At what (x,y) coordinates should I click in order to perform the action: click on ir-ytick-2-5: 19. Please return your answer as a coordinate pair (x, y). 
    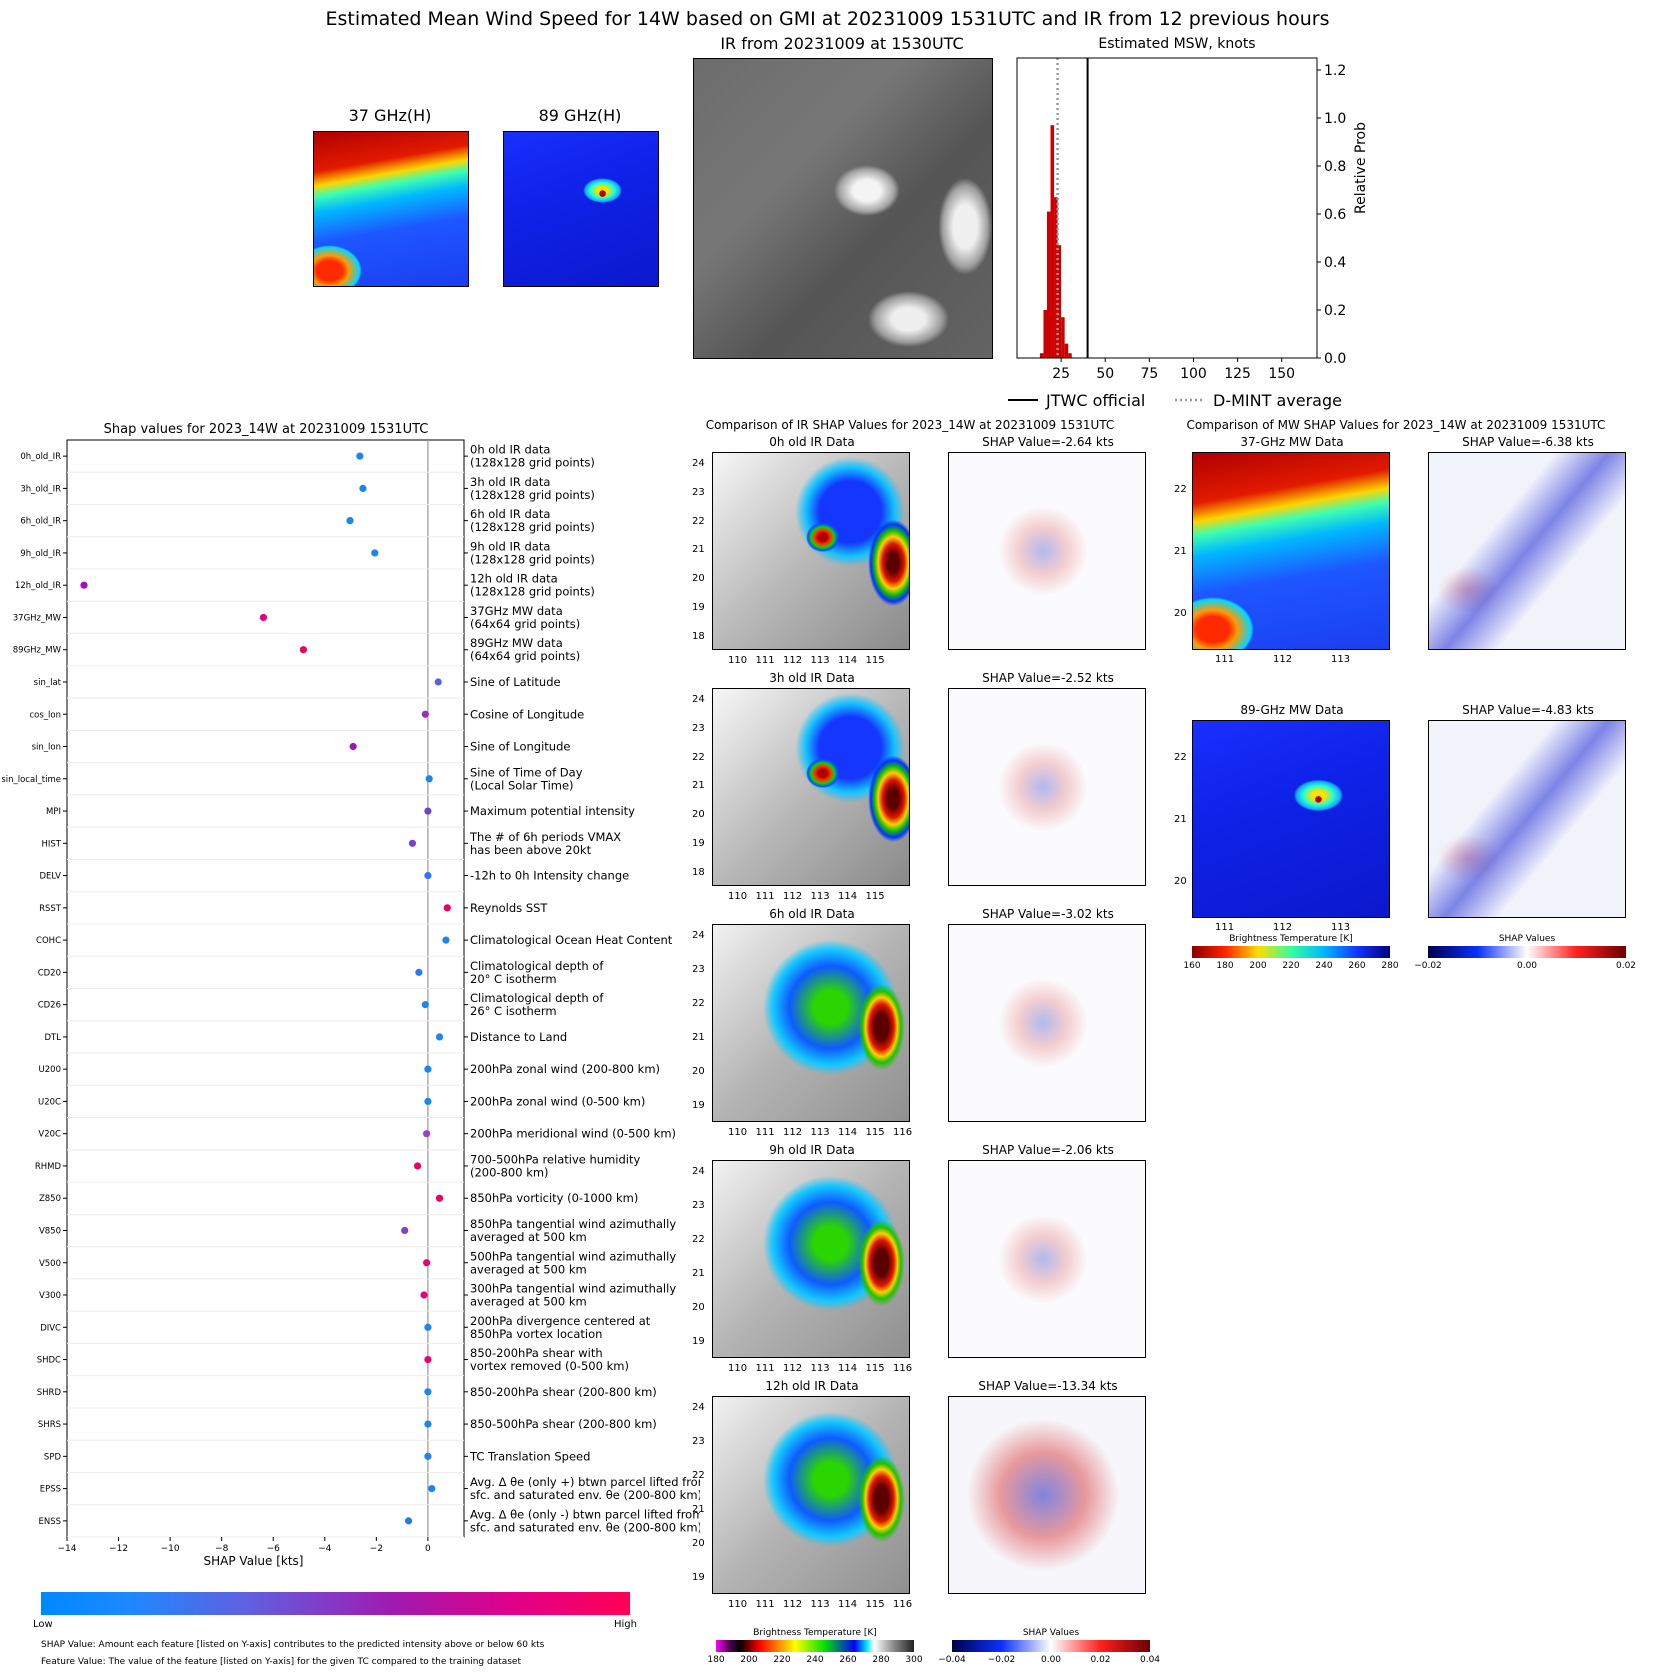
    Looking at the image, I should click on (698, 1105).